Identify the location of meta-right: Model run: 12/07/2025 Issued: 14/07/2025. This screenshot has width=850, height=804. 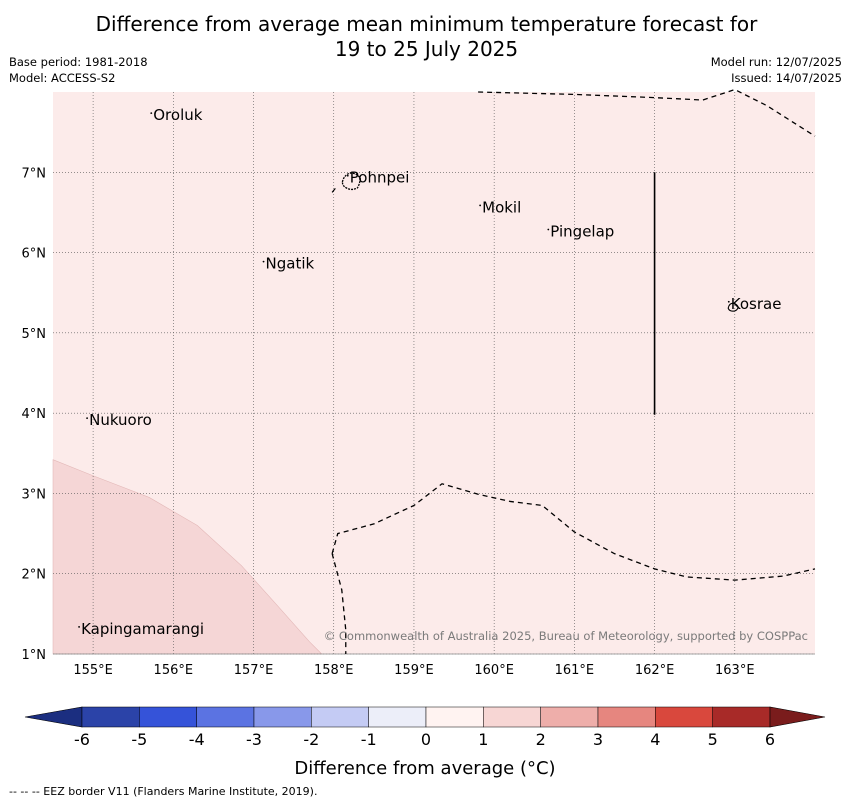
(776, 70).